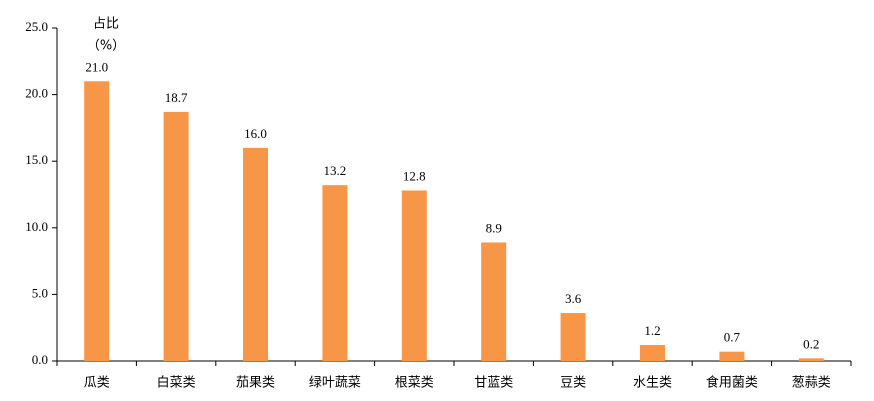 Image resolution: width=874 pixels, height=401 pixels. Describe the element at coordinates (652, 330) in the screenshot. I see `value-label: 1.2` at that location.